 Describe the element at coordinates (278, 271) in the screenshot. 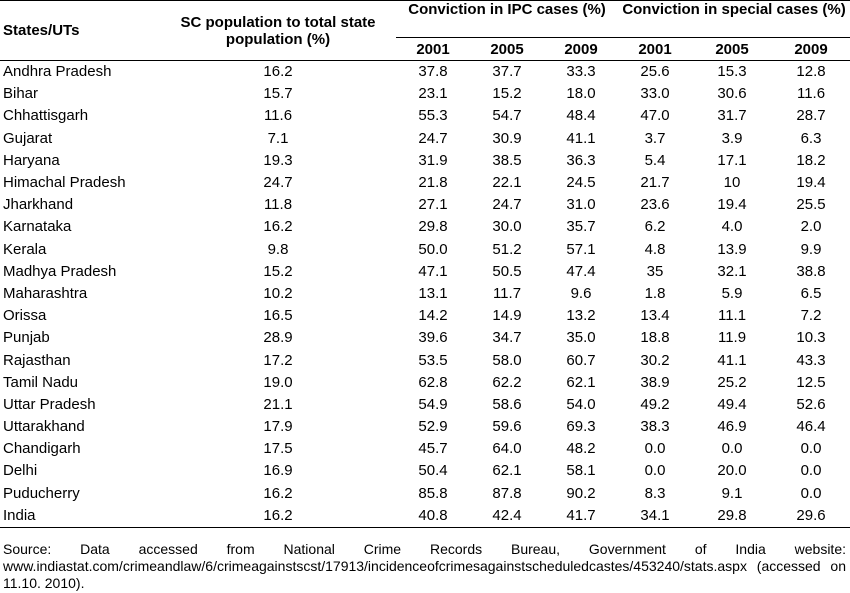

I see `sc-population-cell: 15.2` at that location.